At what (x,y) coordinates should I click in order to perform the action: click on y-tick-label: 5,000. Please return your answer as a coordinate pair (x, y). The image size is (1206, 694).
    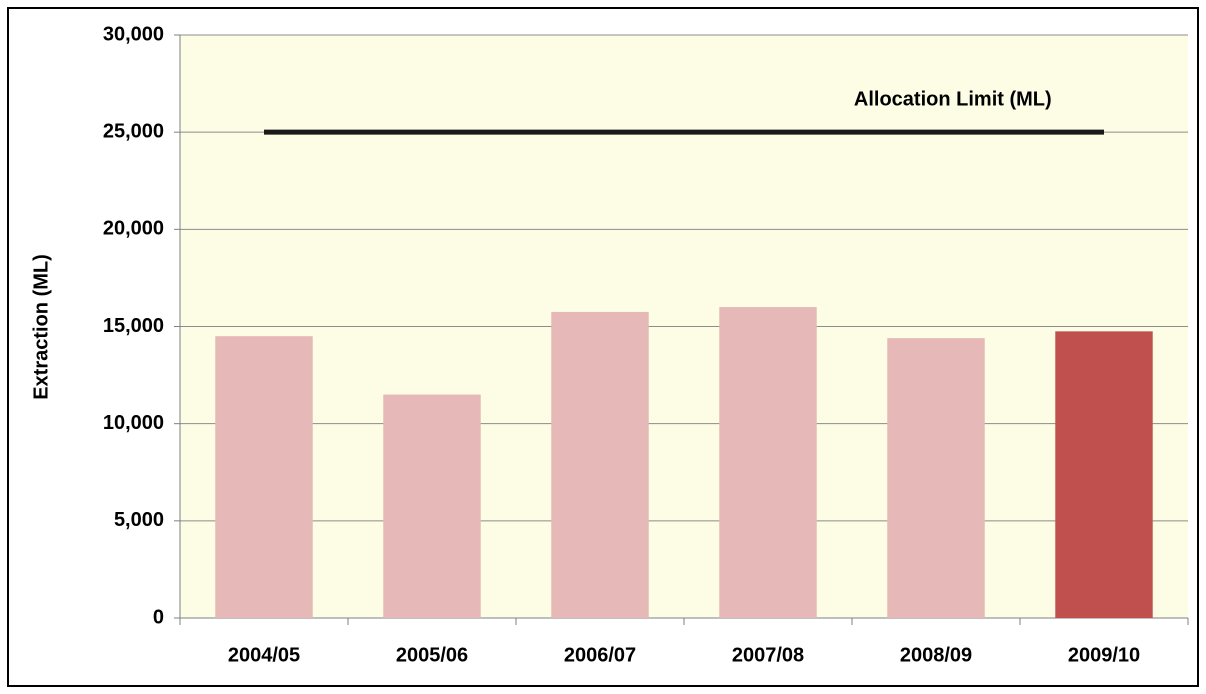
    Looking at the image, I should click on (139, 520).